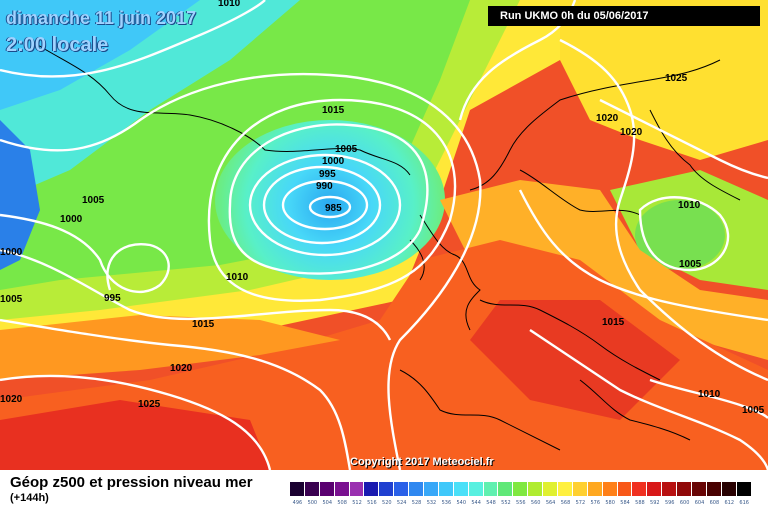 The width and height of the screenshot is (768, 512). What do you see at coordinates (610, 503) in the screenshot?
I see `color-scale-label: 580` at bounding box center [610, 503].